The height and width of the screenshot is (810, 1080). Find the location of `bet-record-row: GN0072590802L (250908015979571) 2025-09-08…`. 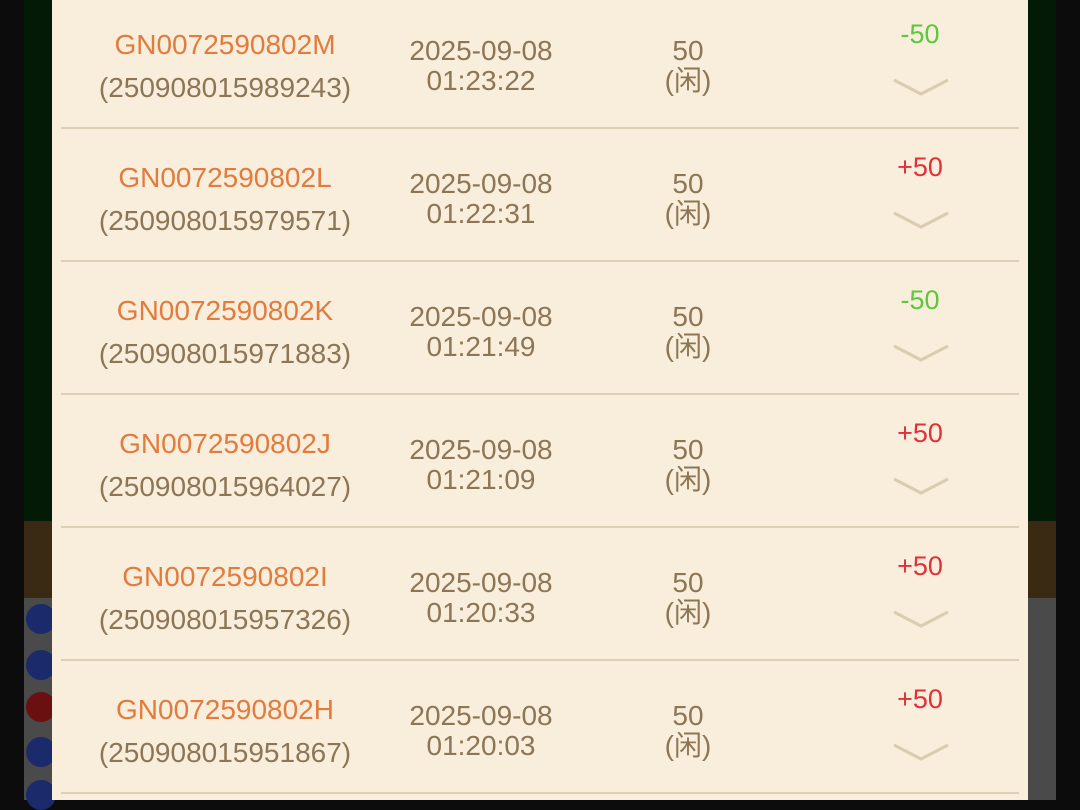

bet-record-row: GN0072590802L (250908015979571) 2025-09-08… is located at coordinates (540, 195).